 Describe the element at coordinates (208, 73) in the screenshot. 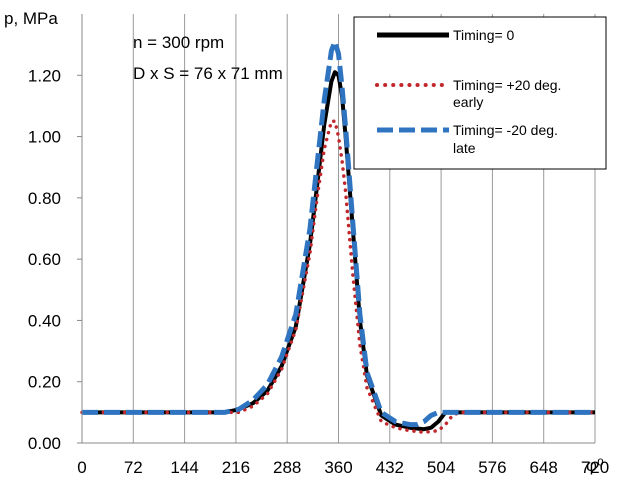

I see `bore-stroke-annotation: D x S = 76 x 71 mm` at that location.